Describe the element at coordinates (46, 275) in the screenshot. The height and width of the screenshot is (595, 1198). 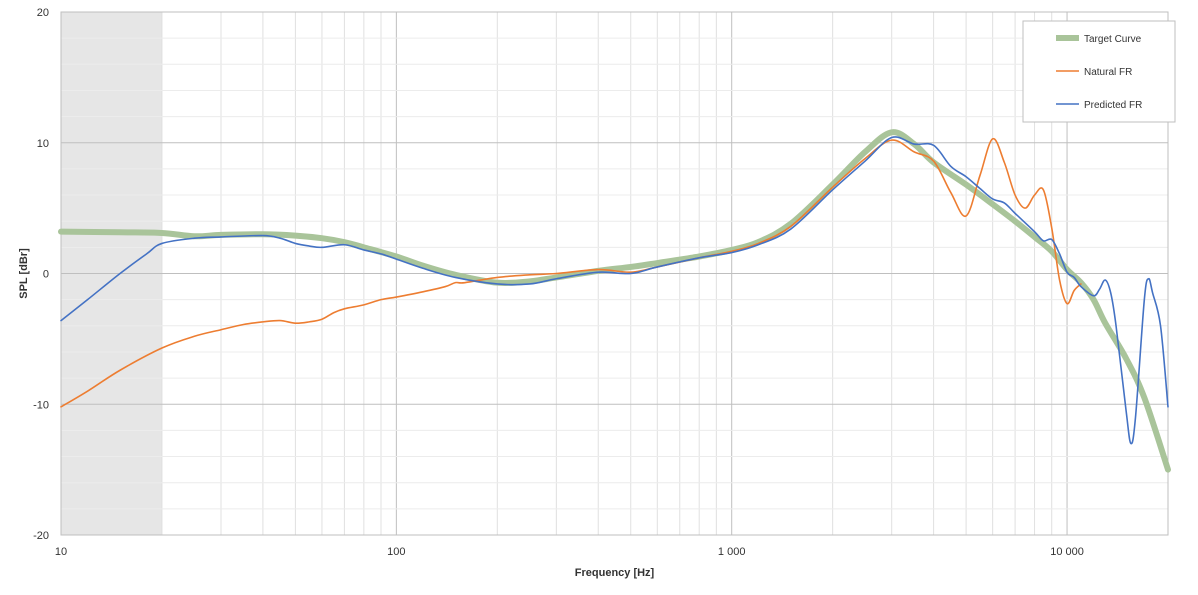
I see `y-tick-label: 0` at that location.